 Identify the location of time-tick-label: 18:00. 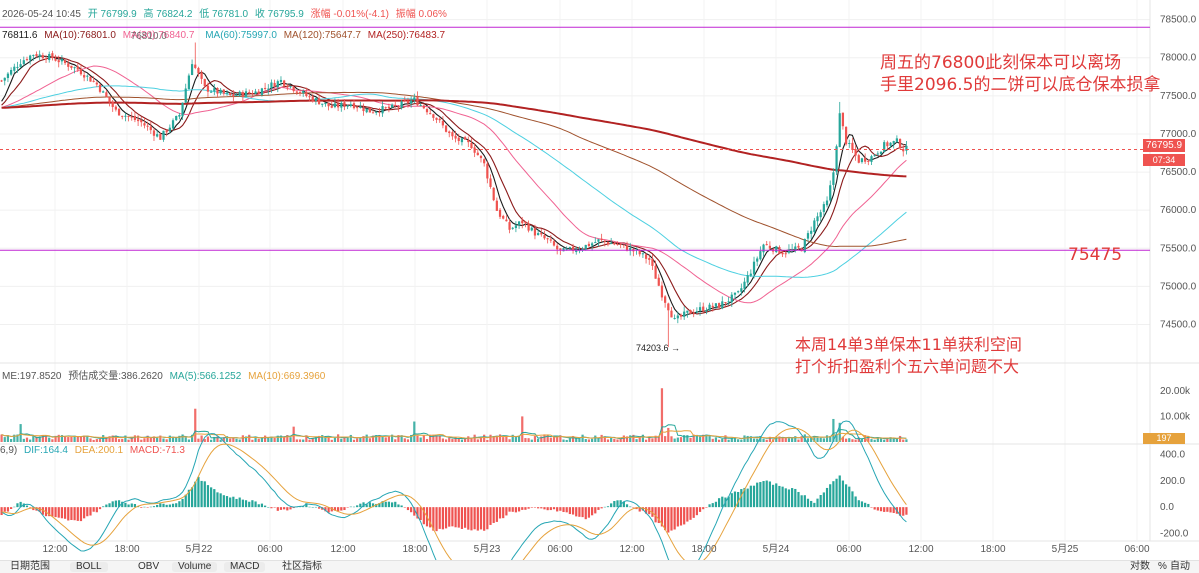
(126, 549).